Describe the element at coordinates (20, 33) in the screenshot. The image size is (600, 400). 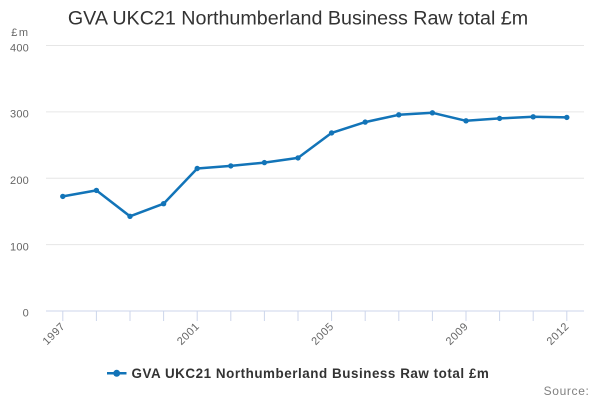
I see `svg-text: £m` at that location.